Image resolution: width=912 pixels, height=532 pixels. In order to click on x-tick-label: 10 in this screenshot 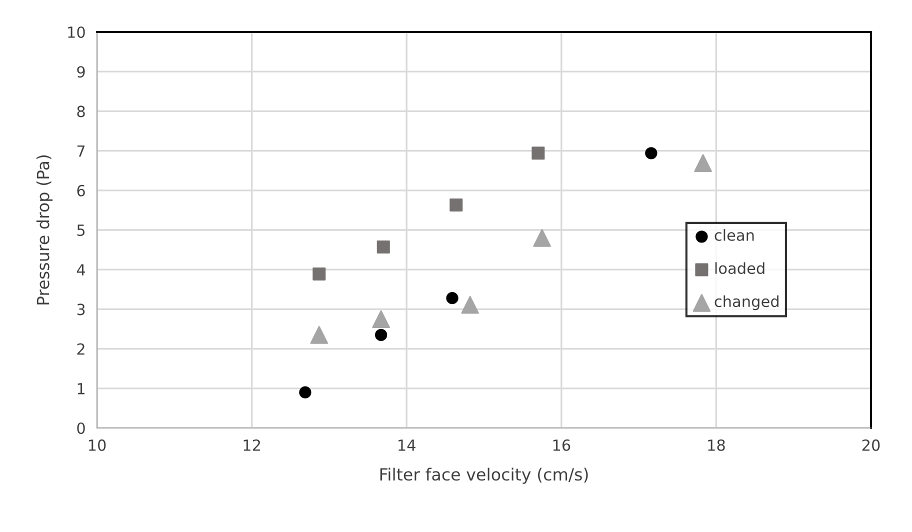, I will do `click(97, 445)`.